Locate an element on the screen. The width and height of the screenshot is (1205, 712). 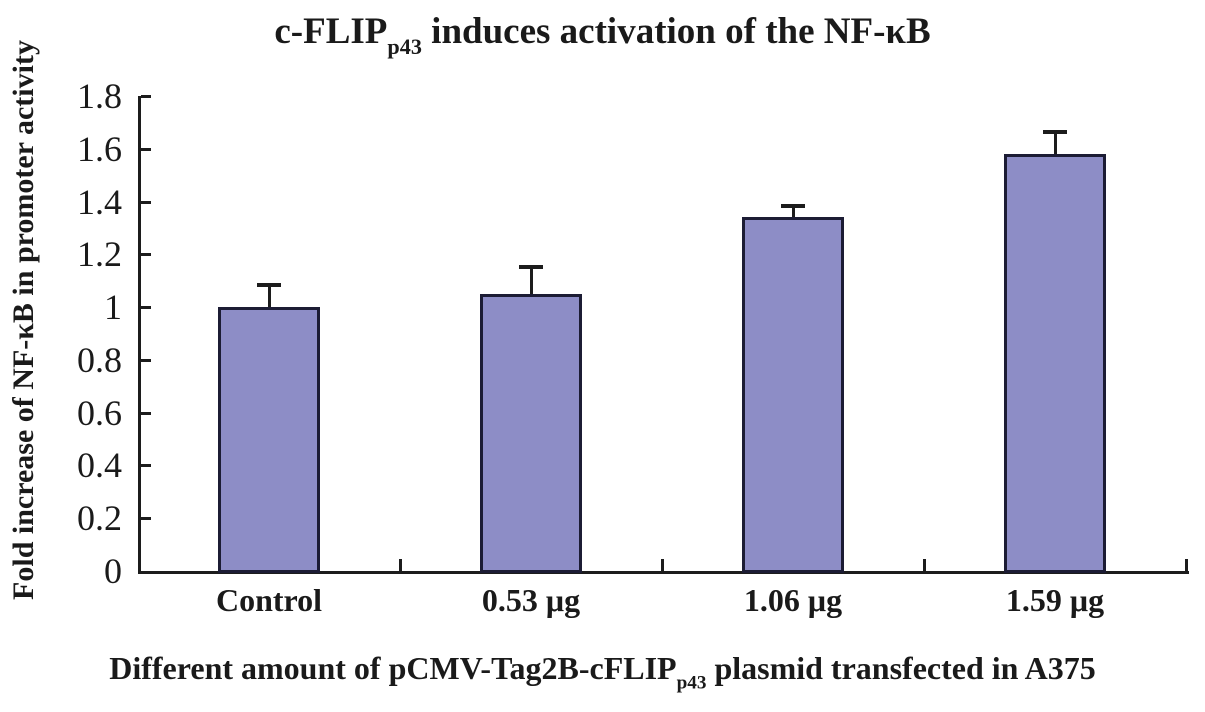
chart-title-suffix: induces activation of the NF-κB is located at coordinates (676, 31).